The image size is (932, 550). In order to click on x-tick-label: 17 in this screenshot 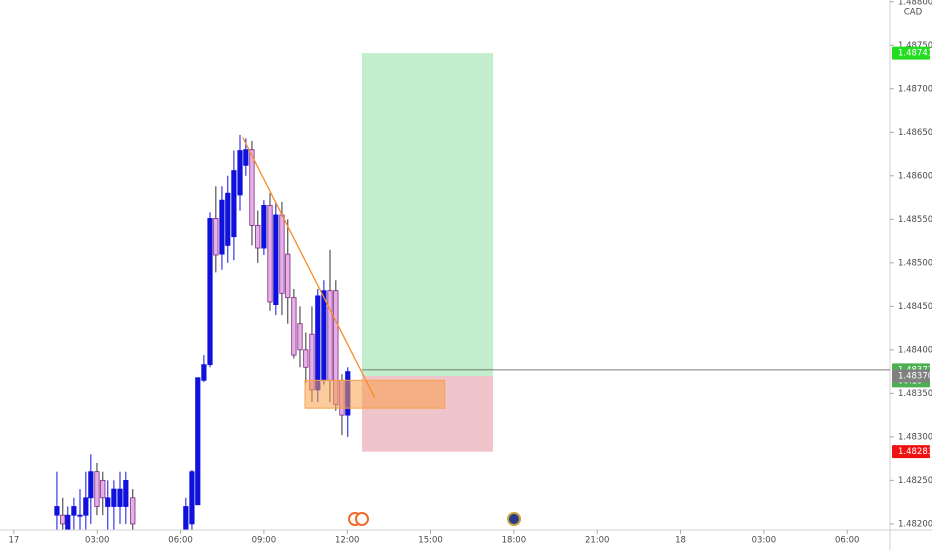, I will do `click(13, 541)`.